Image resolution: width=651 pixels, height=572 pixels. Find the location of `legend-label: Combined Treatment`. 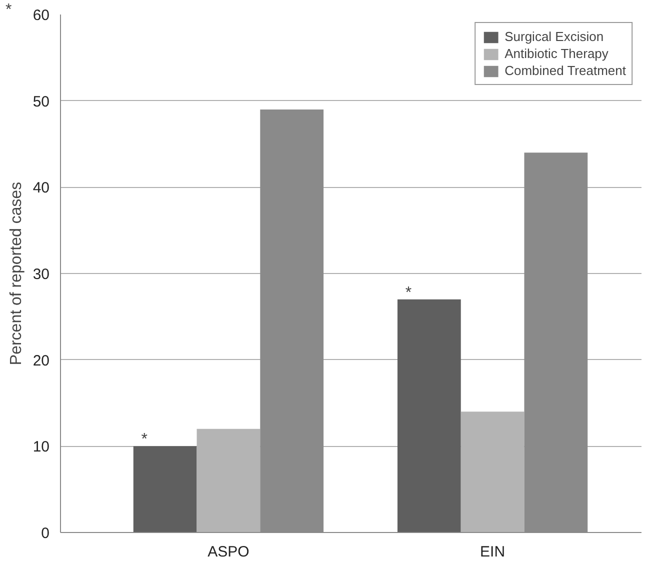

legend-label: Combined Treatment is located at coordinates (565, 70).